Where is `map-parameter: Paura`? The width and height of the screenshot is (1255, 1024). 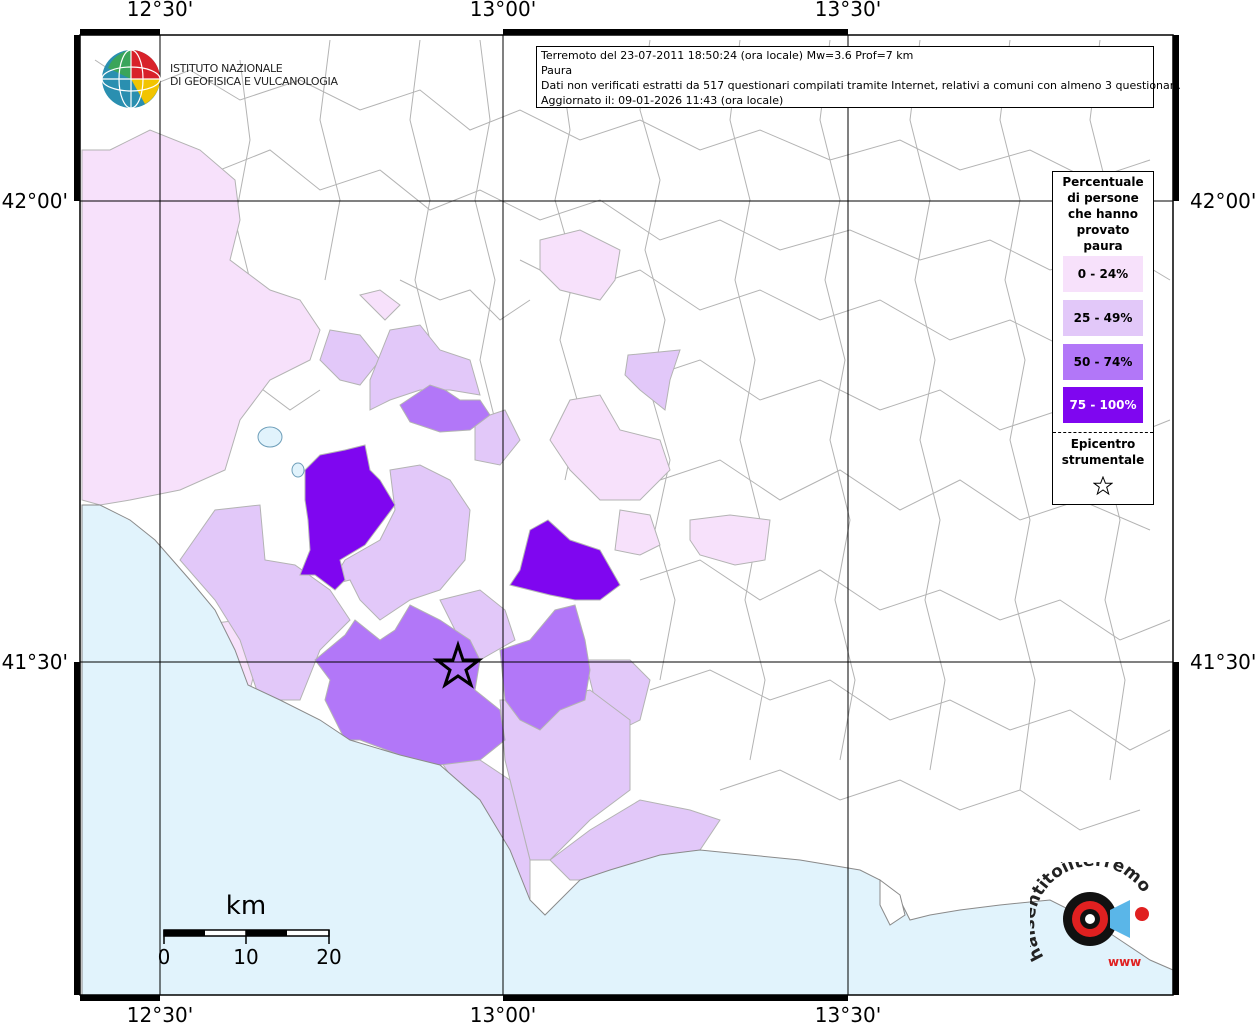 map-parameter: Paura is located at coordinates (557, 70).